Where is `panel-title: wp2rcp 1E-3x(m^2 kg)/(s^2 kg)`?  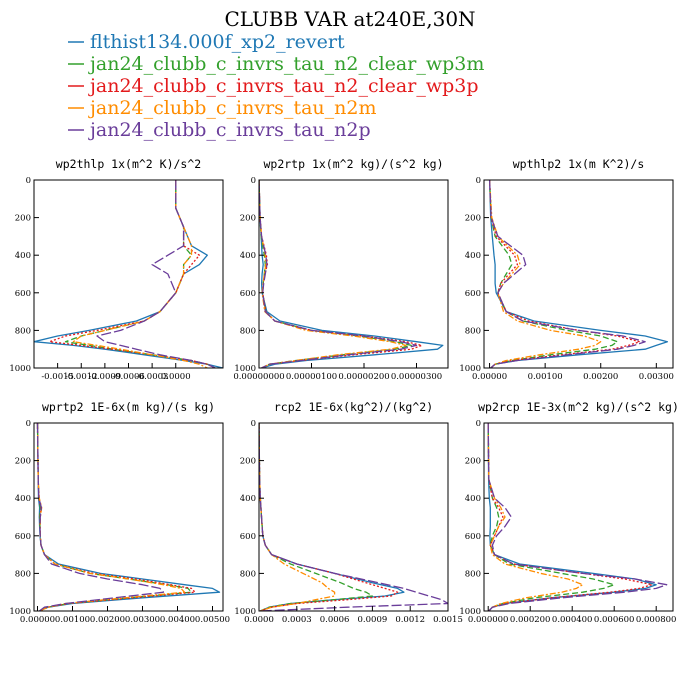
panel-title: wp2rcp 1E-3x(m^2 kg)/(s^2 kg) is located at coordinates (578, 407).